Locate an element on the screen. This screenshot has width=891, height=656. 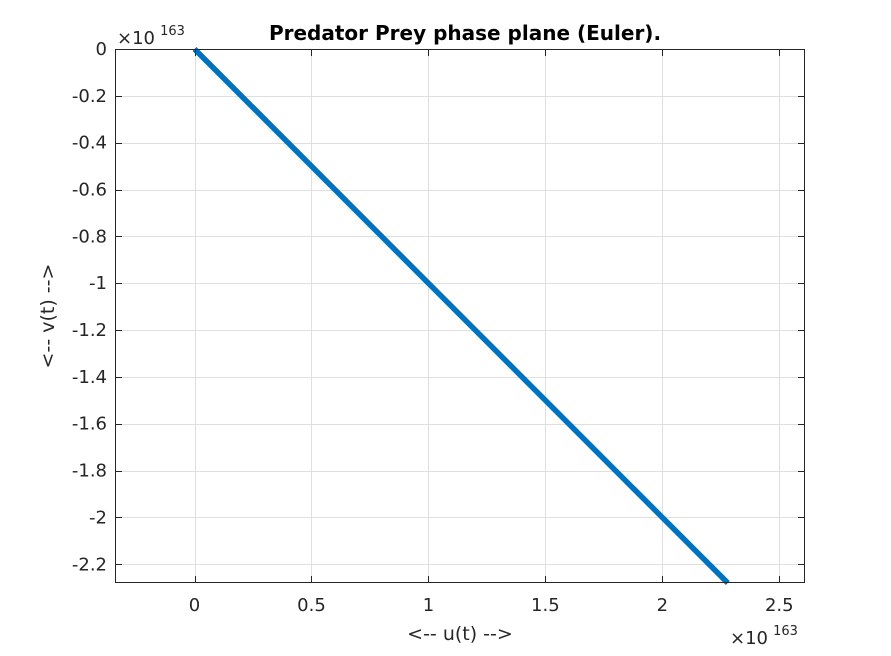
y-tick-label: -0.6 is located at coordinates (89, 190).